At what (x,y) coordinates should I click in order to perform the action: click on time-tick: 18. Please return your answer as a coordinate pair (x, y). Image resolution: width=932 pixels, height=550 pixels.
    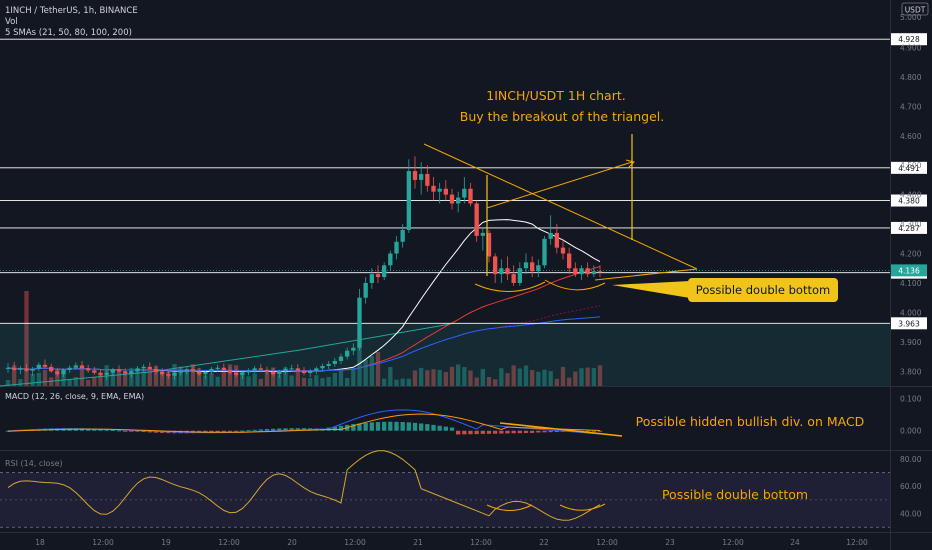
    Looking at the image, I should click on (40, 542).